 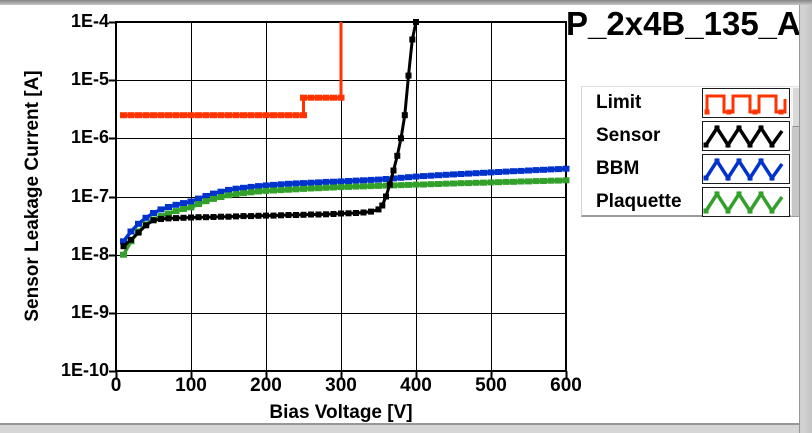 I want to click on legend-item-bbm: BBM, so click(x=686, y=169).